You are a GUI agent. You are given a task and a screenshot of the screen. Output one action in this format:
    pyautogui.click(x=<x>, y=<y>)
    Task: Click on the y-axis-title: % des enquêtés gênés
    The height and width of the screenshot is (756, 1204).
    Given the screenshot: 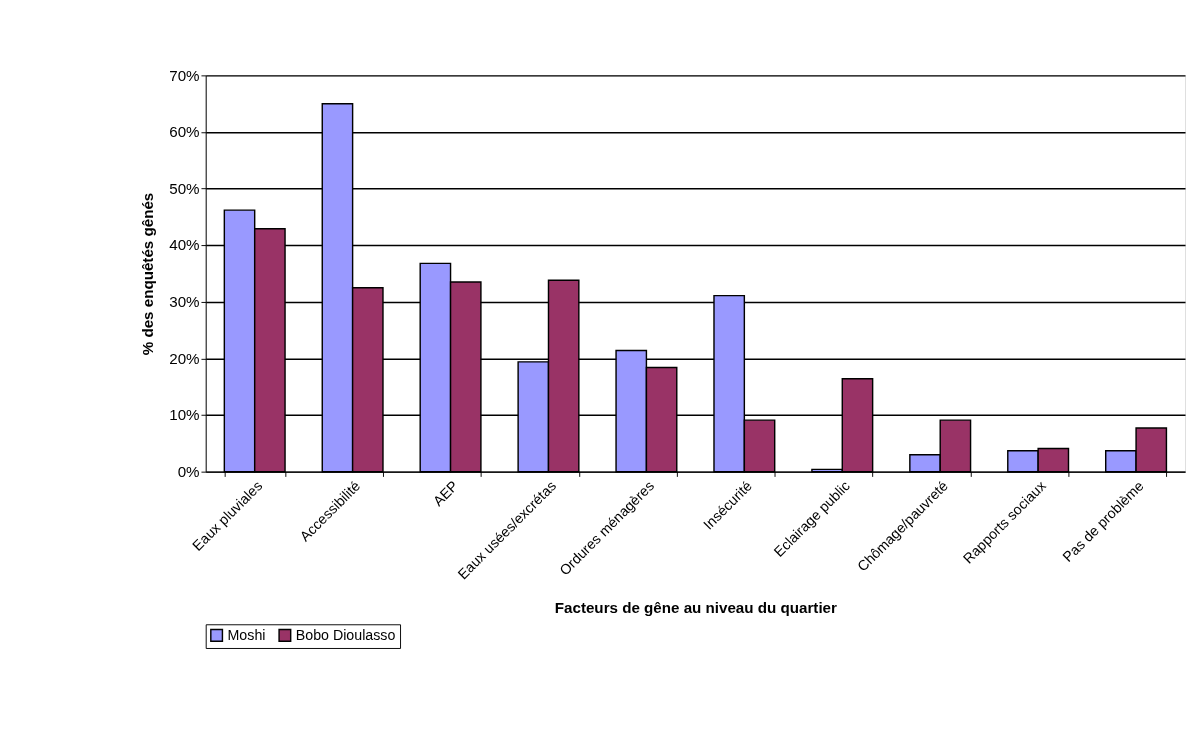 What is the action you would take?
    pyautogui.click(x=148, y=274)
    